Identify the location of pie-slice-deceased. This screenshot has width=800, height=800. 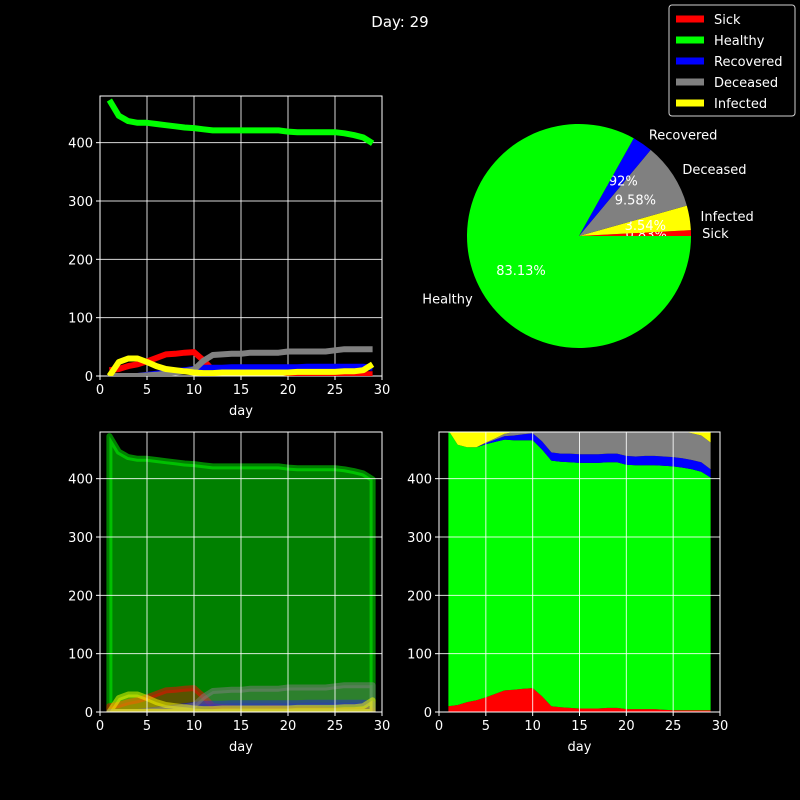
(633, 192).